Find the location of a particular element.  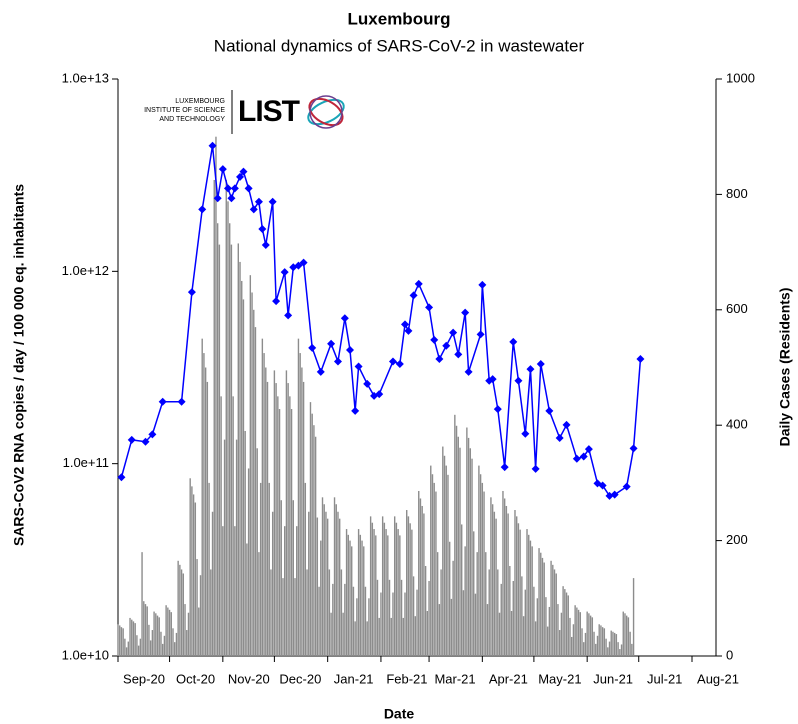

chart-title: Luxembourg is located at coordinates (399, 18).